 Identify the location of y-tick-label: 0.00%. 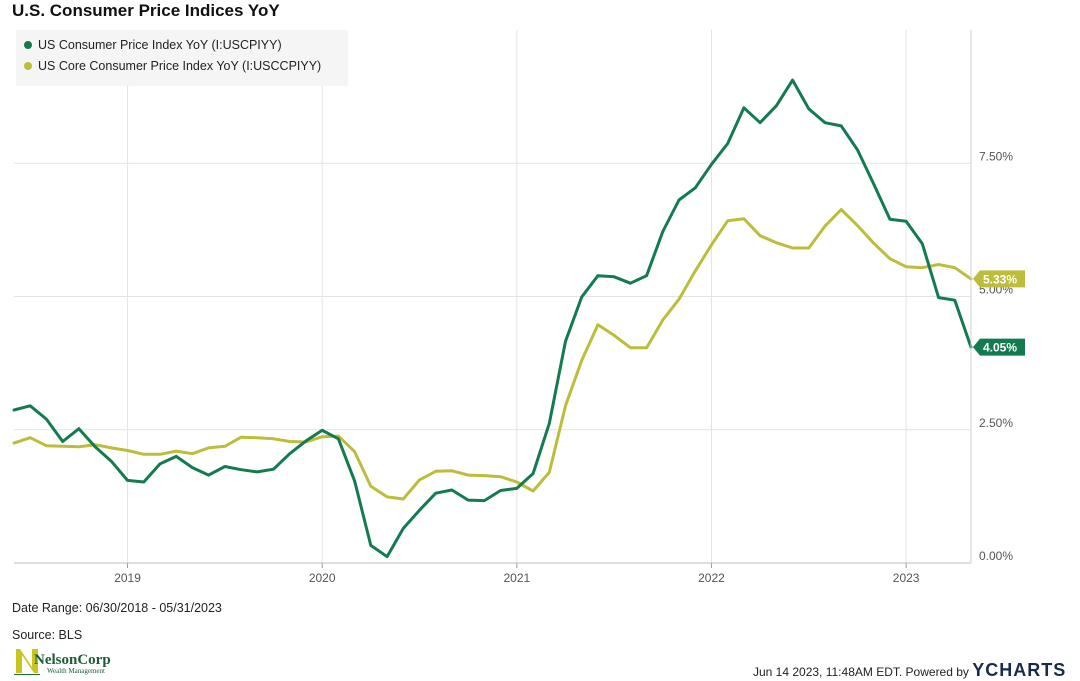
(996, 556).